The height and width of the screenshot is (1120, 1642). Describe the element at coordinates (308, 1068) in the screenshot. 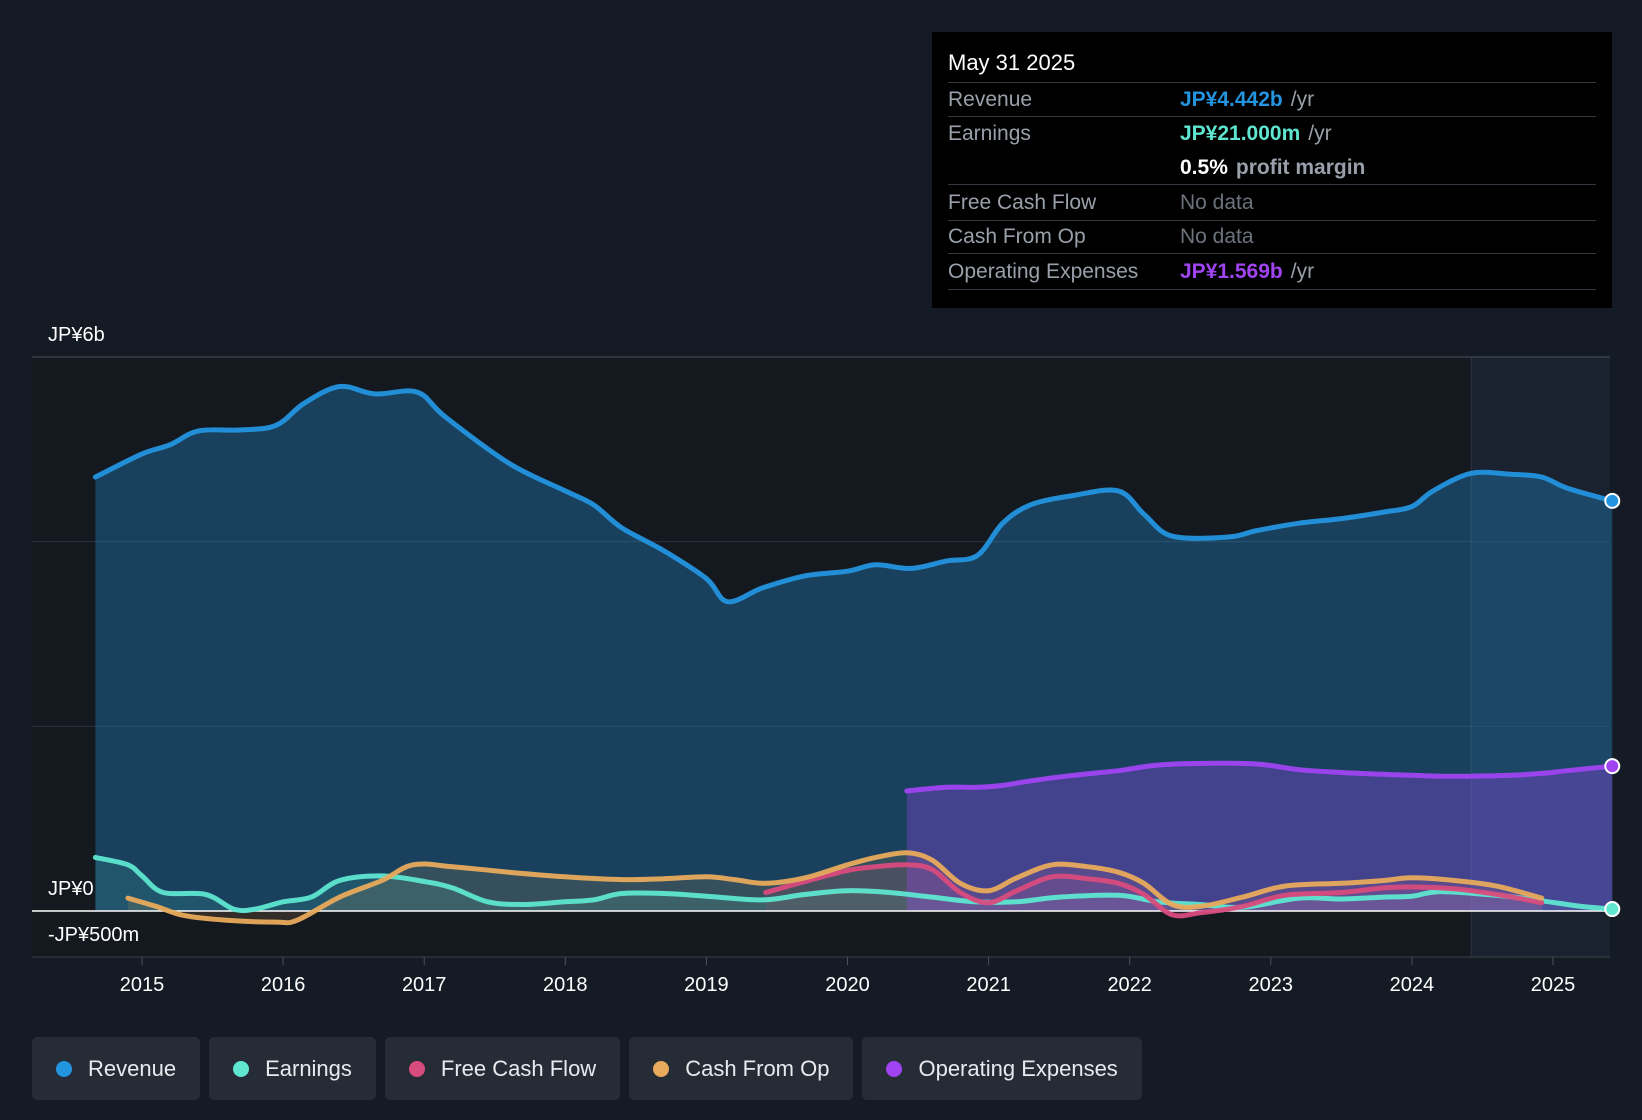

I see `legend-label: Earnings` at that location.